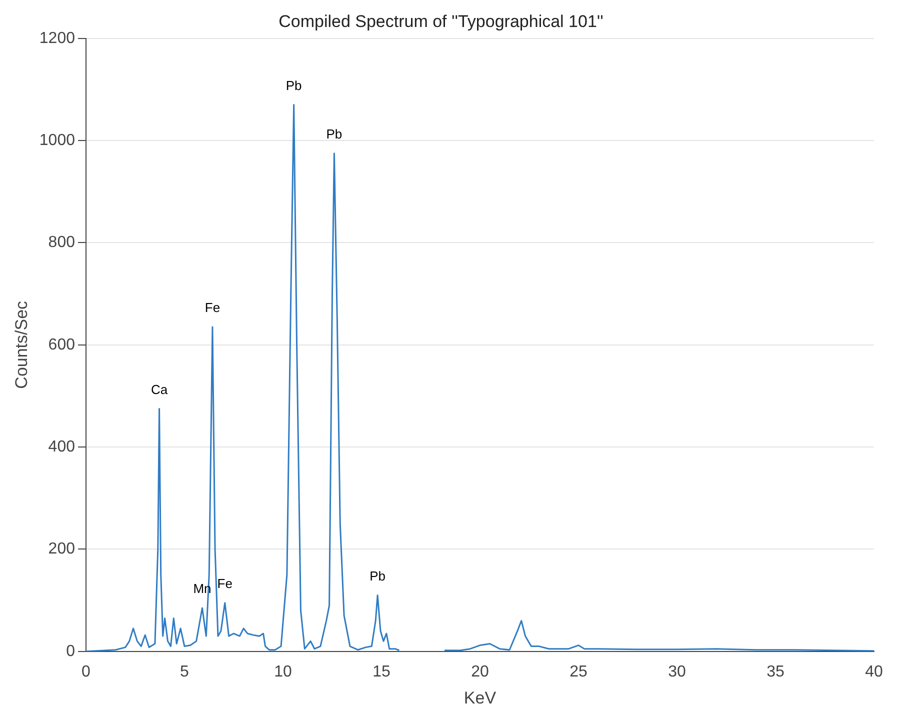  Describe the element at coordinates (441, 21) in the screenshot. I see `chart-title: Compiled Spectrum of ''Typographical 101''` at that location.